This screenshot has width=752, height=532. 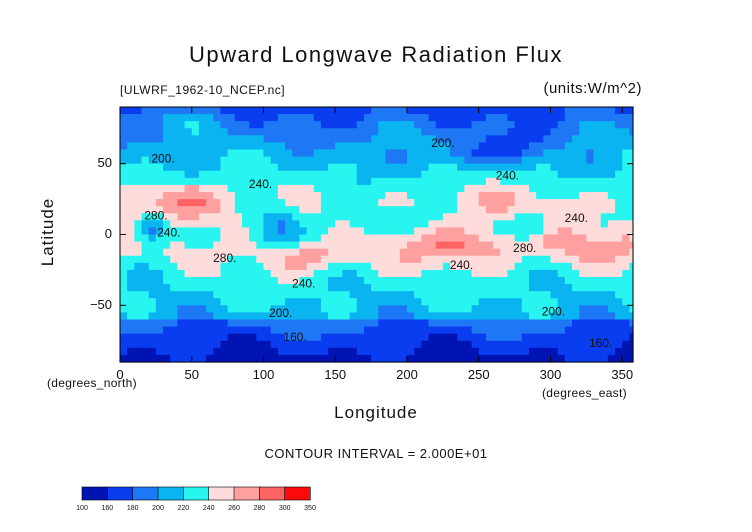 I want to click on contour-label: 200., so click(x=162, y=159).